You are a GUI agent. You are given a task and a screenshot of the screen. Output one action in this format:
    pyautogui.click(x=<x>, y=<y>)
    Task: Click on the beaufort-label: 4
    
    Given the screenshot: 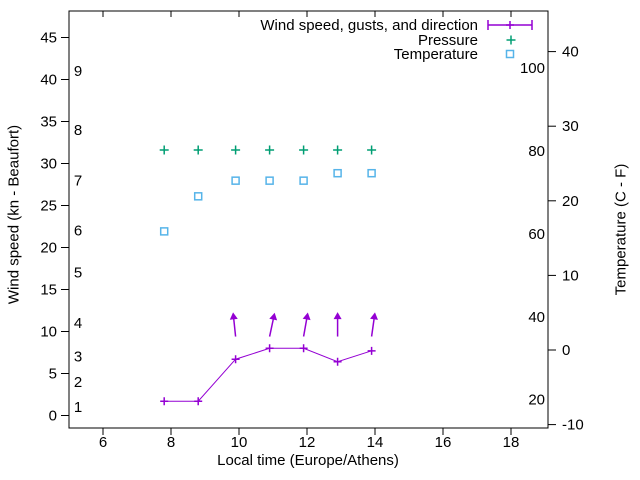 What is the action you would take?
    pyautogui.click(x=78, y=323)
    